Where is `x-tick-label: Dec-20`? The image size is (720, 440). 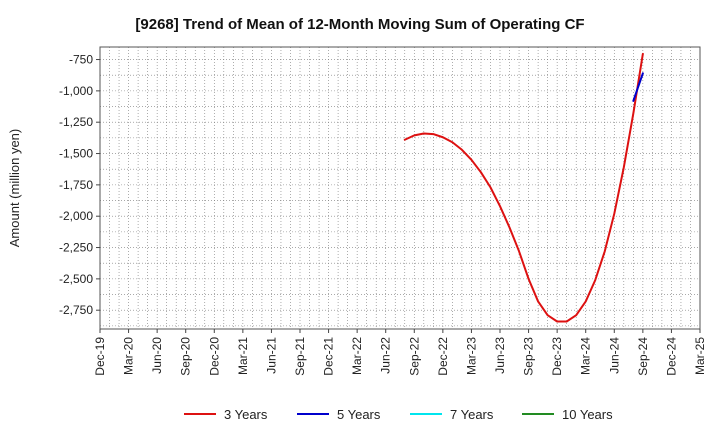 x-tick-label: Dec-20 is located at coordinates (214, 356).